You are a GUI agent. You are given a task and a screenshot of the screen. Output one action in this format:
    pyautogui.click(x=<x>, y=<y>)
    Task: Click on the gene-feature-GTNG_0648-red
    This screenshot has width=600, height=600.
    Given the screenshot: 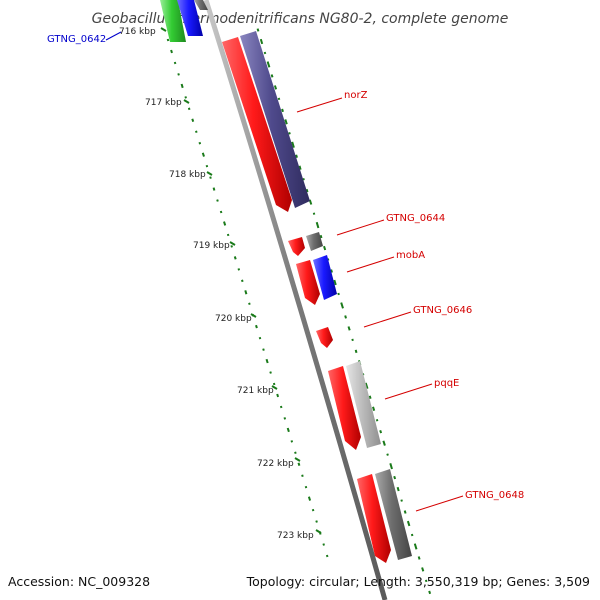 What is the action you would take?
    pyautogui.click(x=374, y=518)
    